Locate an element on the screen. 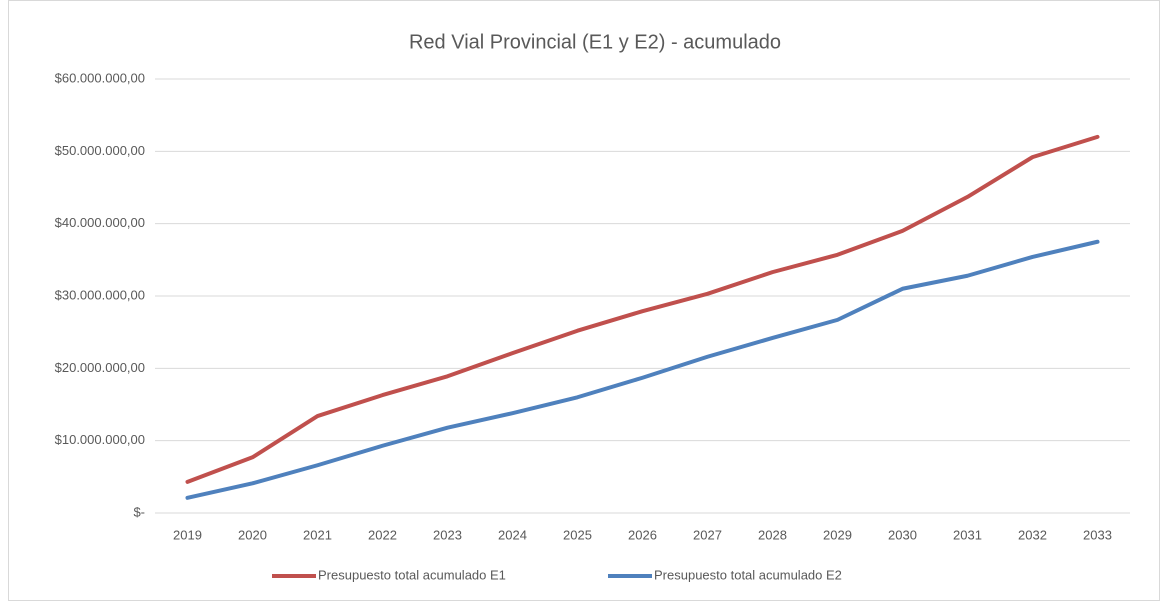 The image size is (1161, 601). x-tick-label: 2023 is located at coordinates (447, 534).